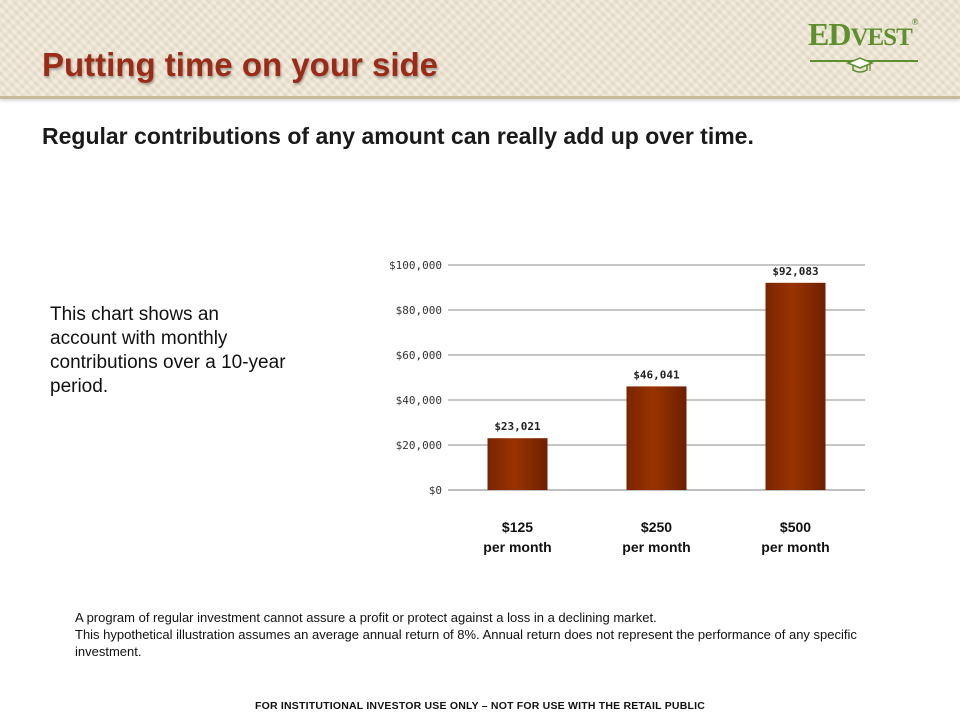 This screenshot has height=720, width=960. I want to click on category-label: $500, so click(795, 527).